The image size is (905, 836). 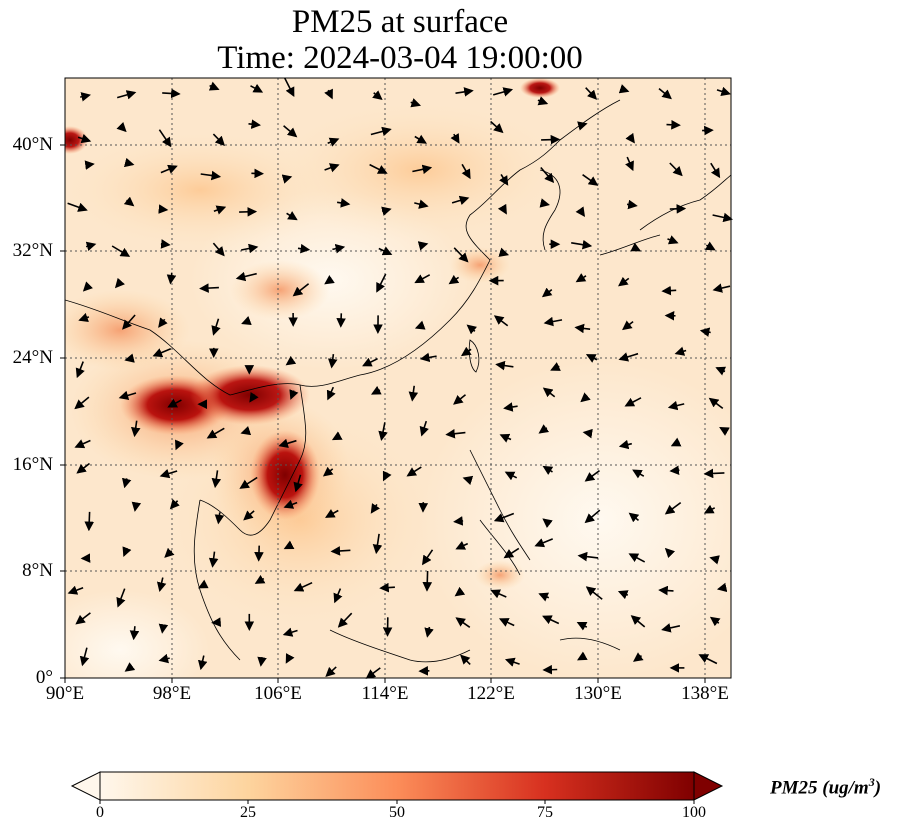 I want to click on xtick-label-90e: 90°E, so click(x=65, y=693).